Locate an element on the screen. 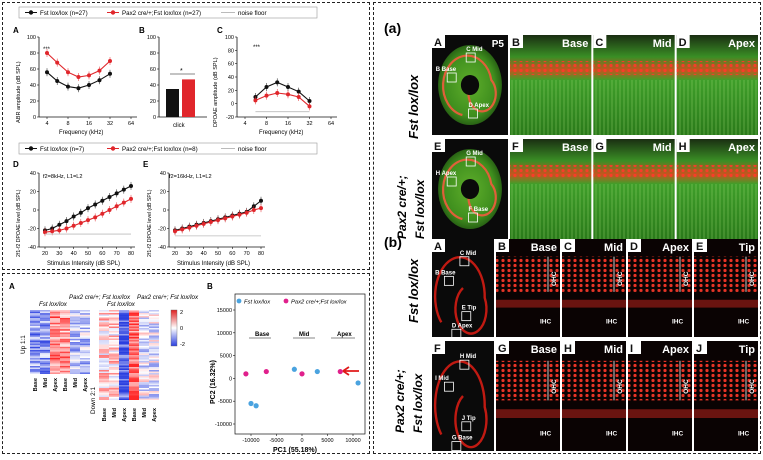 This screenshot has width=763, height=460. roi-label: J Tip is located at coordinates (469, 419).